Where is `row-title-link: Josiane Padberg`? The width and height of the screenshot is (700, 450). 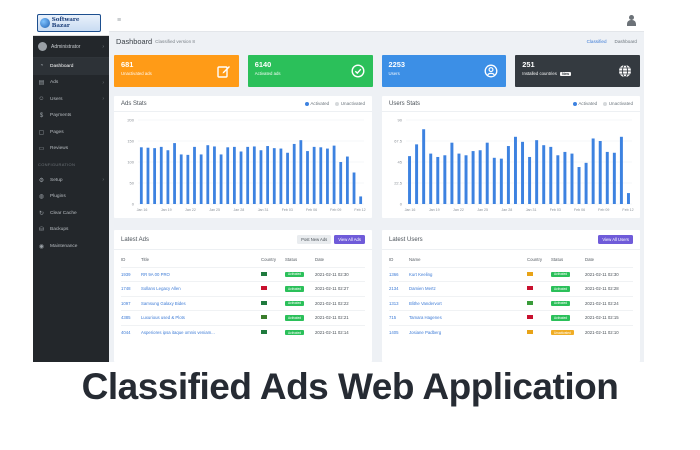
row-title-link: Josiane Padberg is located at coordinates (425, 332).